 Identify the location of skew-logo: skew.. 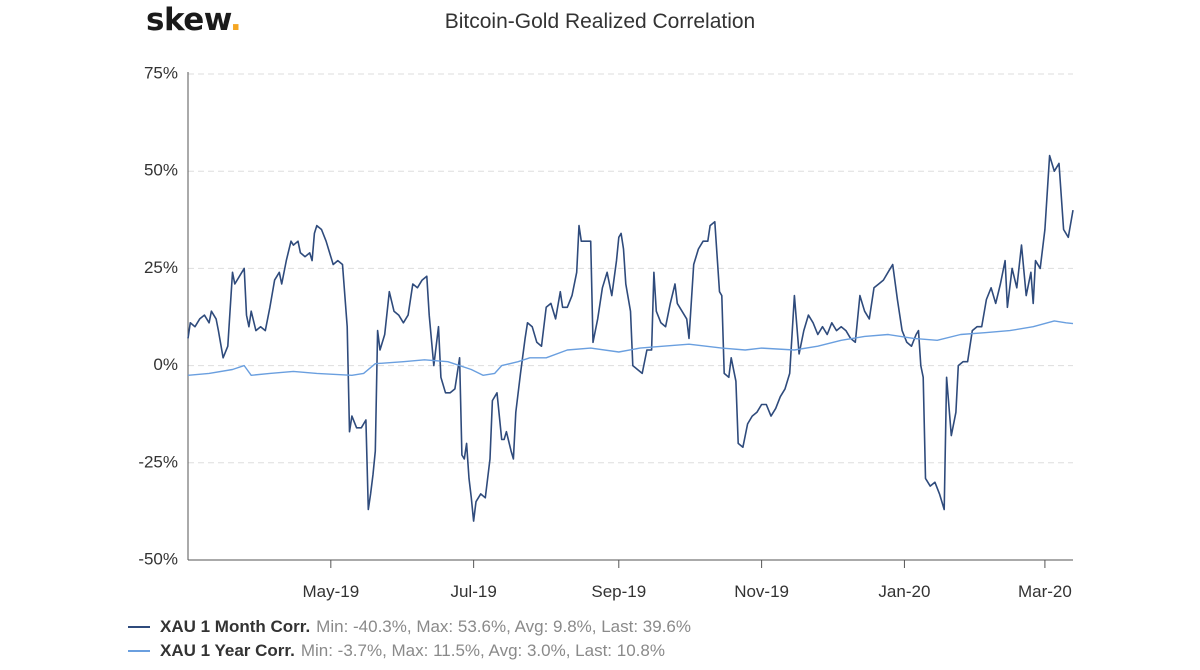
(194, 20).